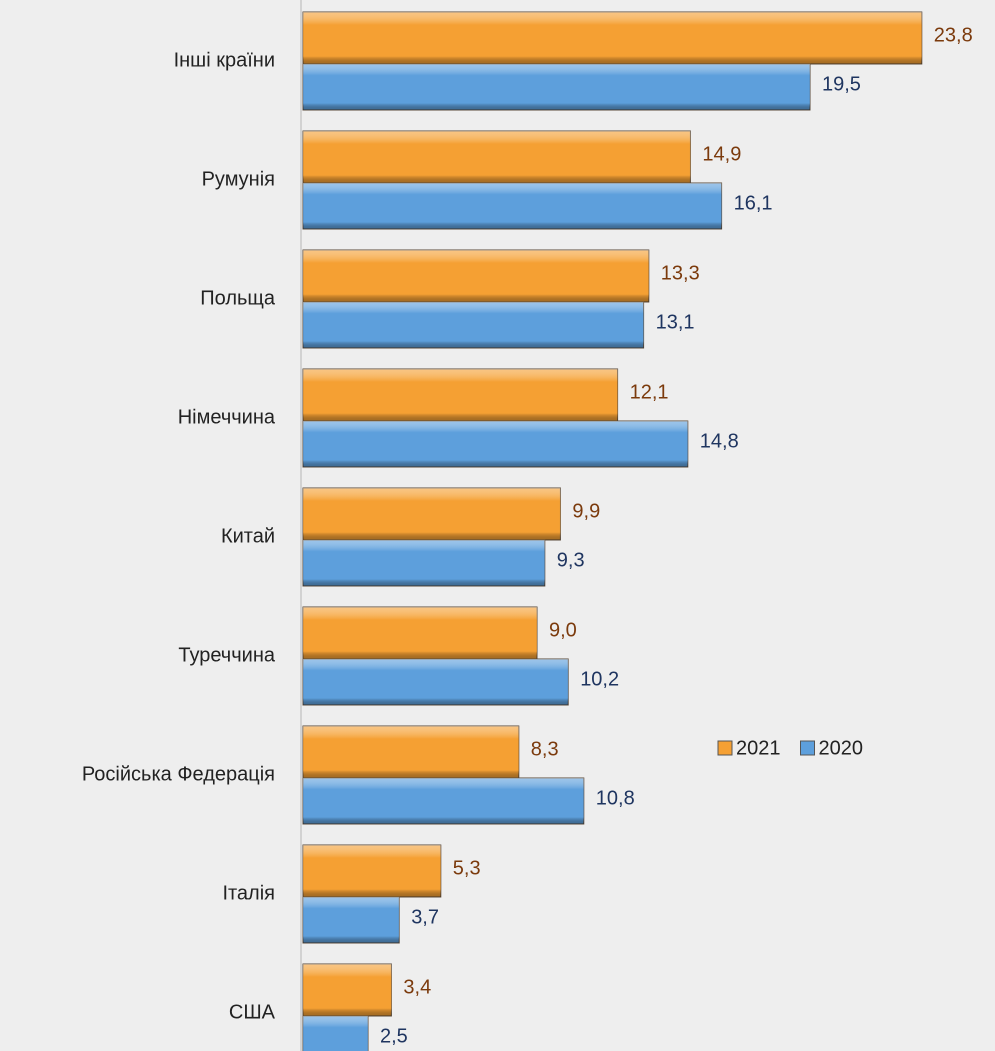  Describe the element at coordinates (841, 84) in the screenshot. I see `value-label: 19,5` at that location.